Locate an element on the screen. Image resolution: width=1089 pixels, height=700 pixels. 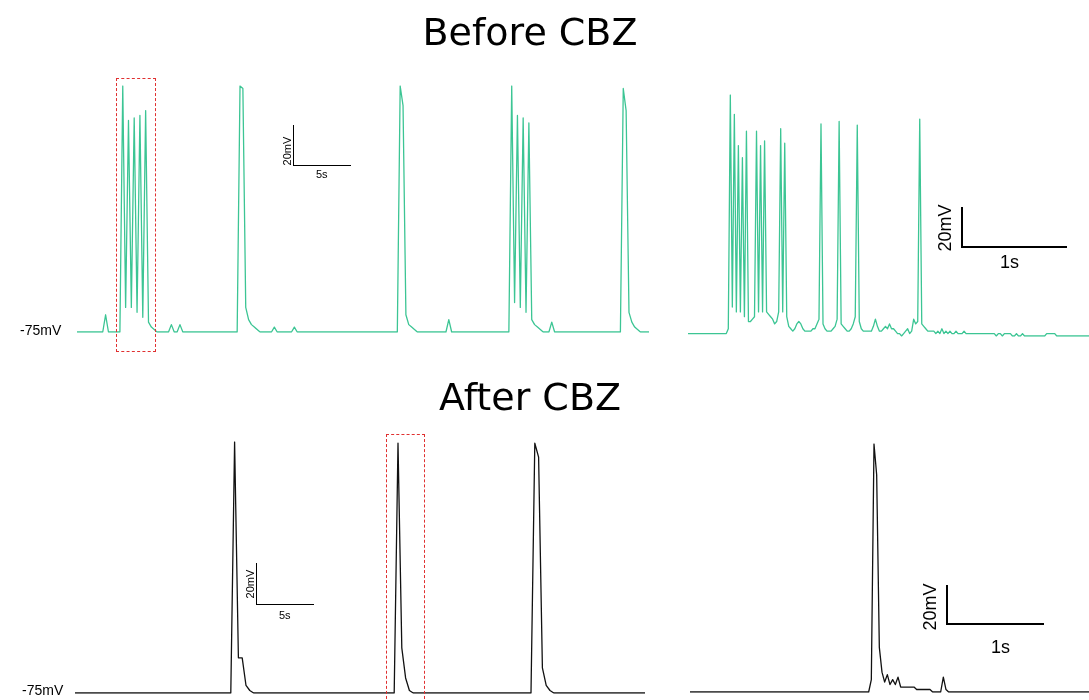
chart-title: After CBZ is located at coordinates (530, 397).